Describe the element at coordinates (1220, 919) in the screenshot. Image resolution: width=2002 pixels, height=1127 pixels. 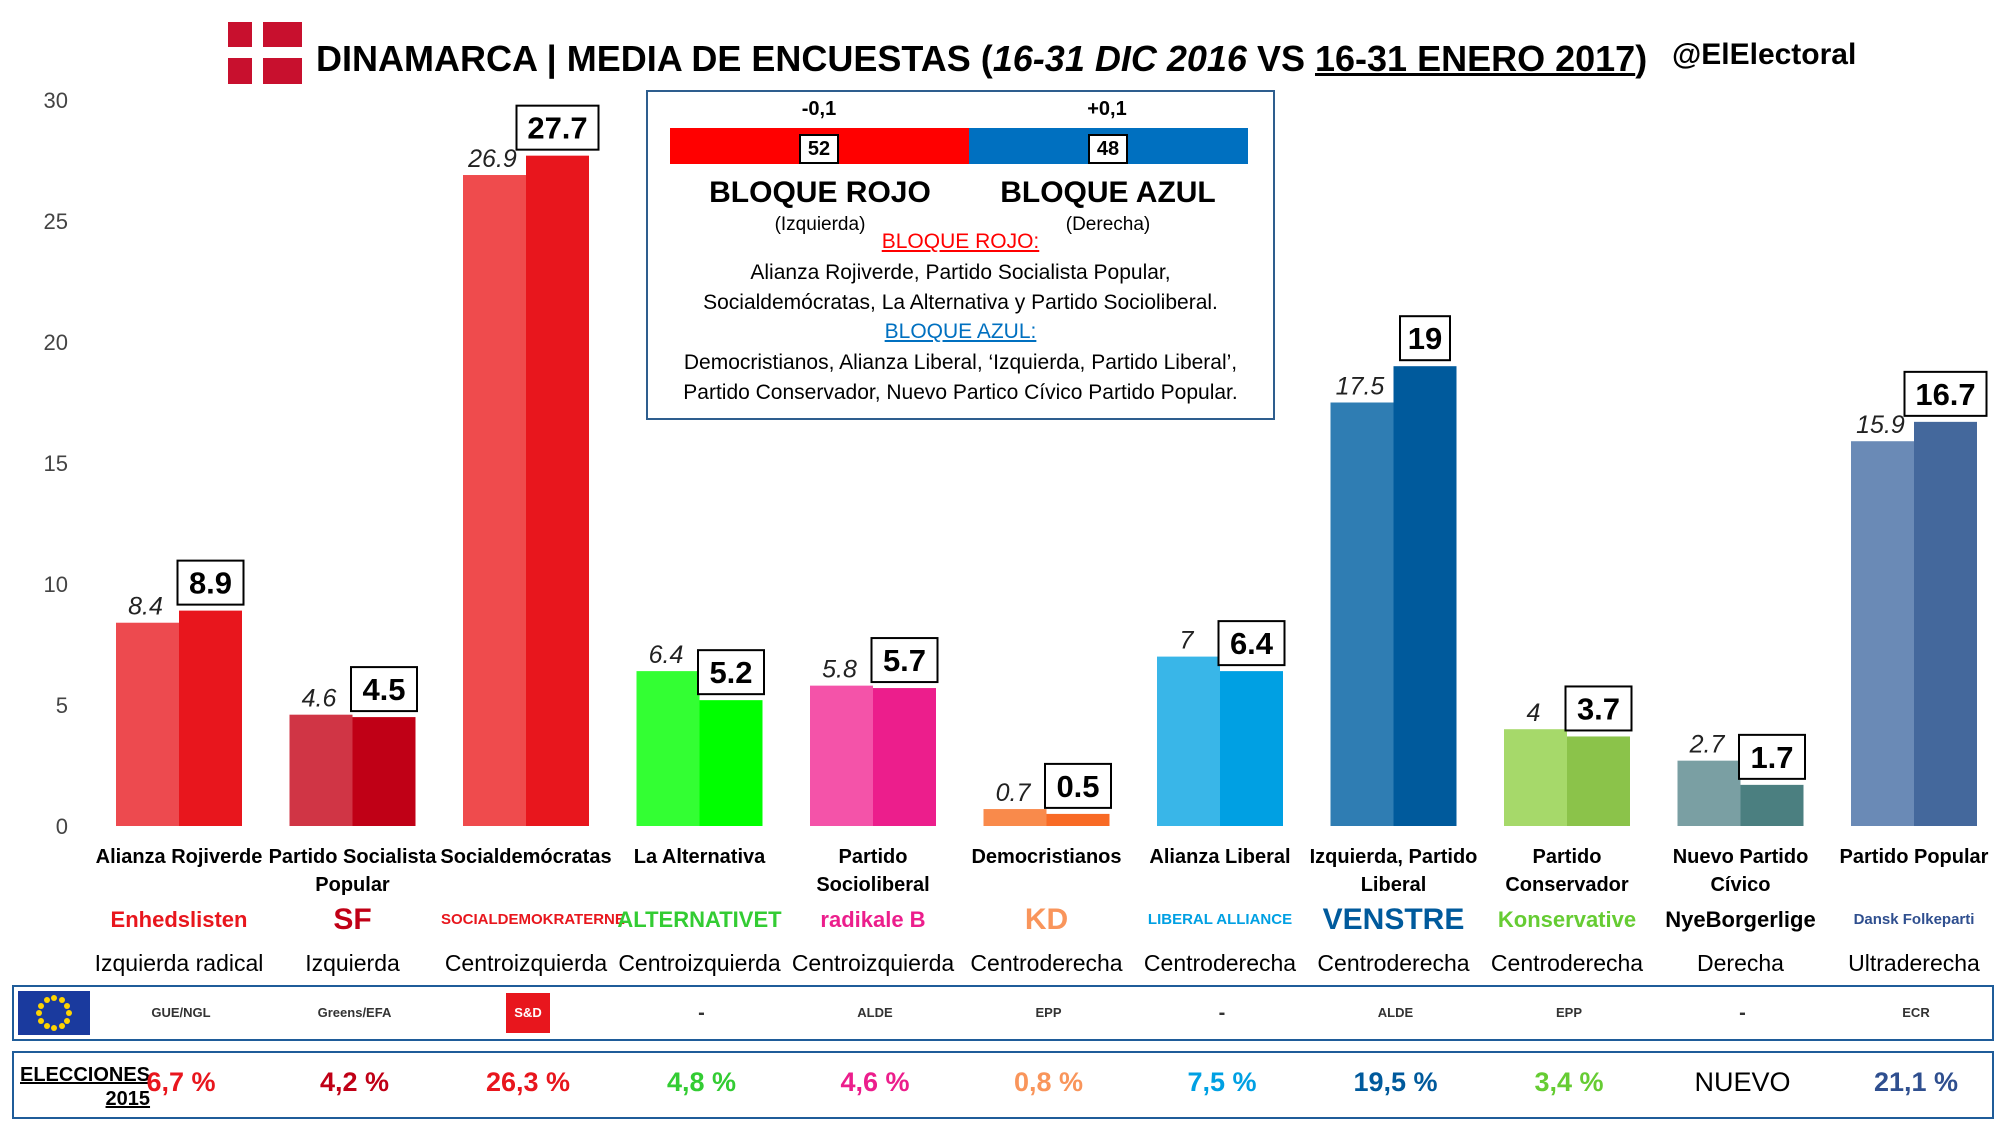
I see `party-logo: LIBERAL ALLIANCE` at that location.